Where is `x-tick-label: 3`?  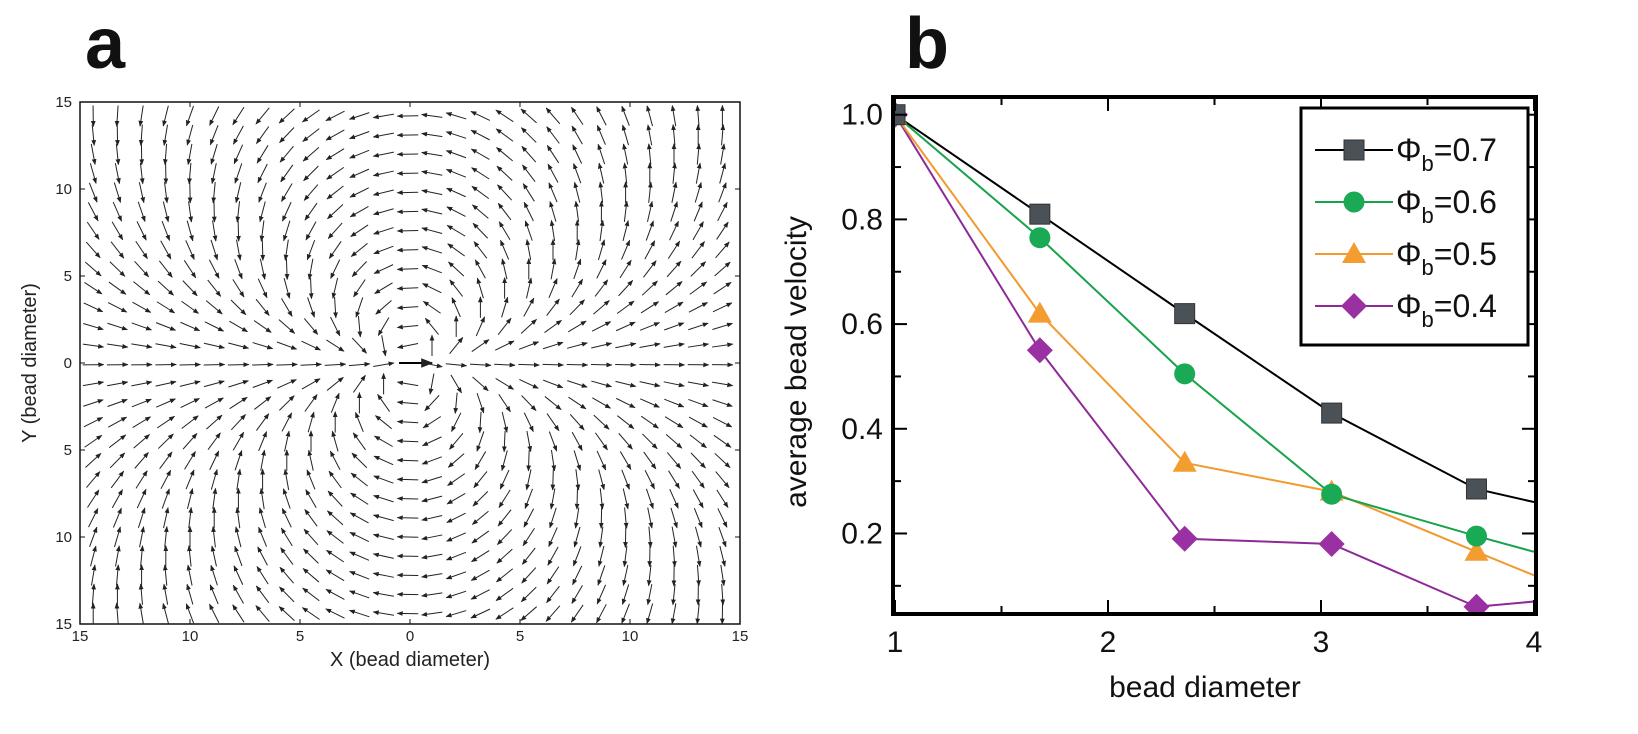 x-tick-label: 3 is located at coordinates (1321, 642).